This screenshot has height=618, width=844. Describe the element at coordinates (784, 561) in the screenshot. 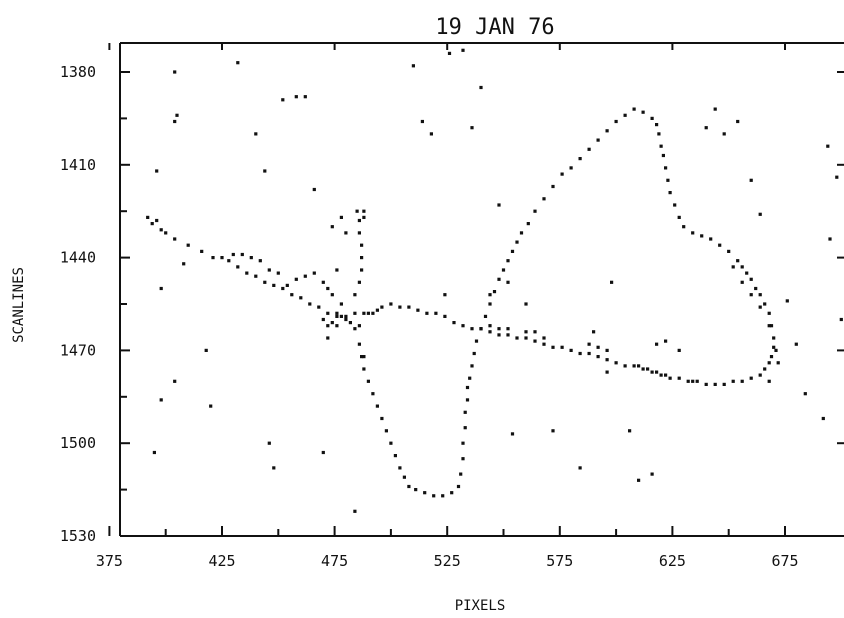

I see `x-tick-label: 675` at that location.